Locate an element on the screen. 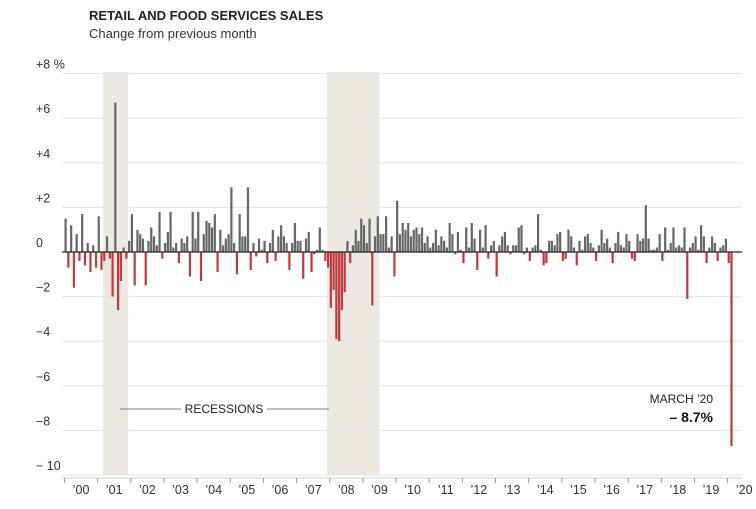 The height and width of the screenshot is (509, 756). annotation-value: – 8.7% is located at coordinates (691, 417).